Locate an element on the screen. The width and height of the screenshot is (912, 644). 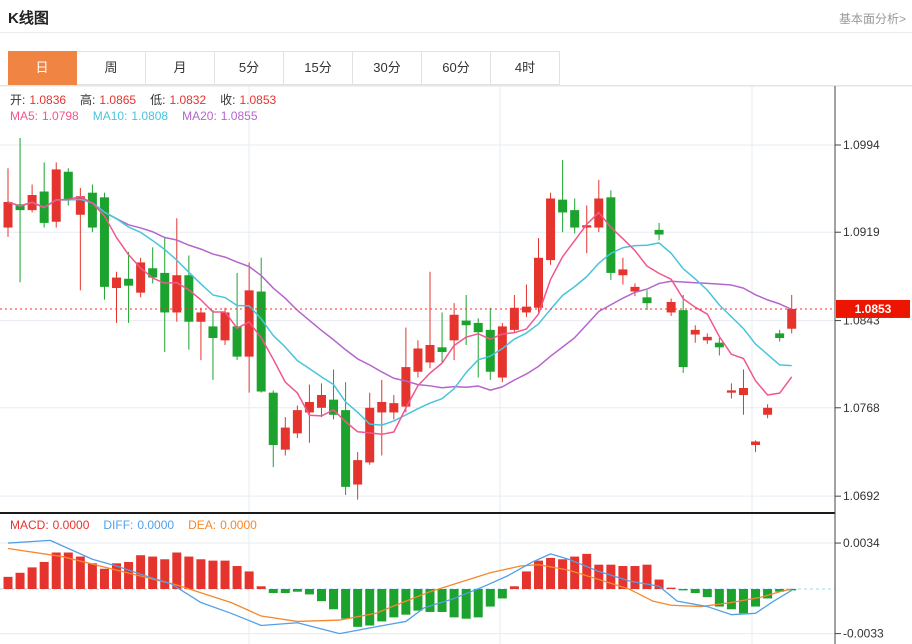
period-tabbar: 日周月 5分 15分 30分 60分 4时 is located at coordinates (284, 68).